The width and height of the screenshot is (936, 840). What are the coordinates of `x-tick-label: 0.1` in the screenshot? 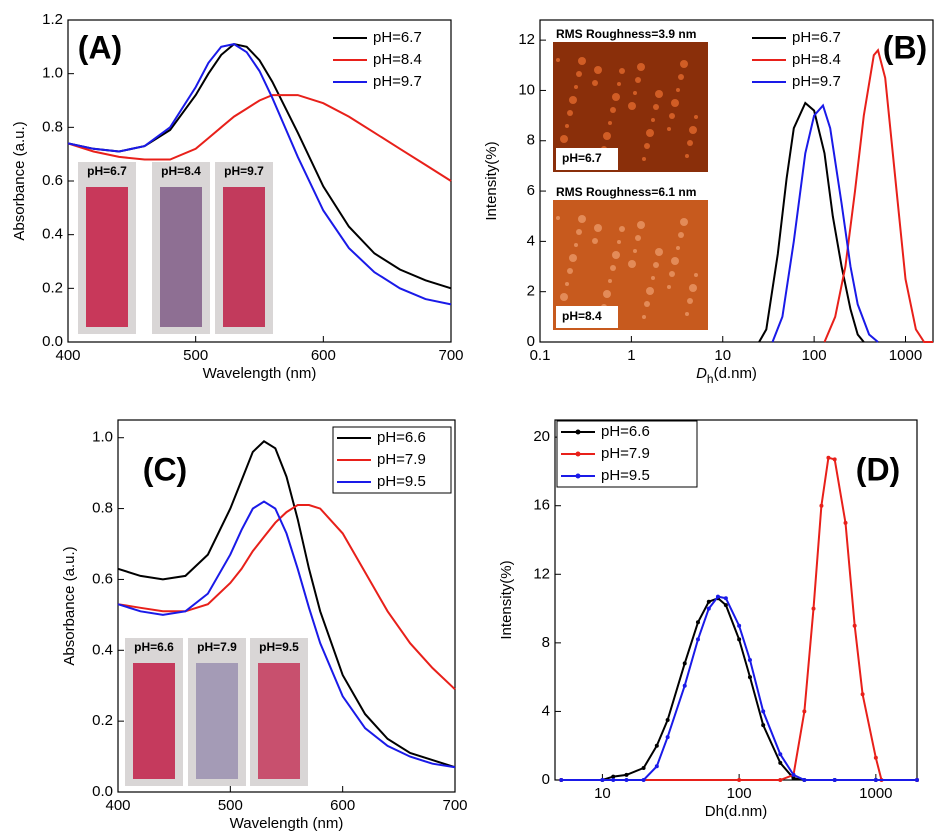 It's located at (540, 355).